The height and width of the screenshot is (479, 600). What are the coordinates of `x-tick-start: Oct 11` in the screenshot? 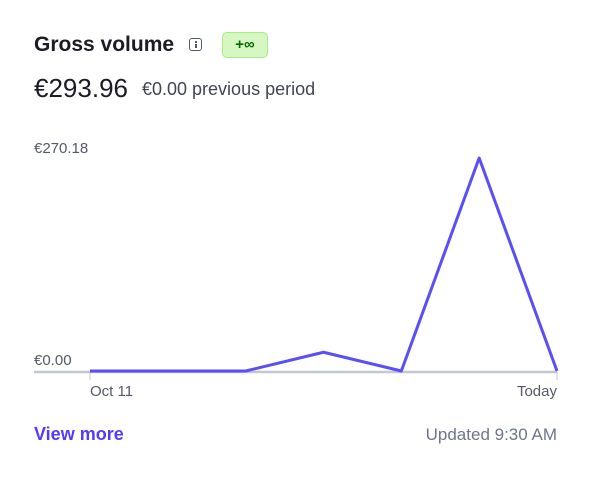 It's located at (112, 391).